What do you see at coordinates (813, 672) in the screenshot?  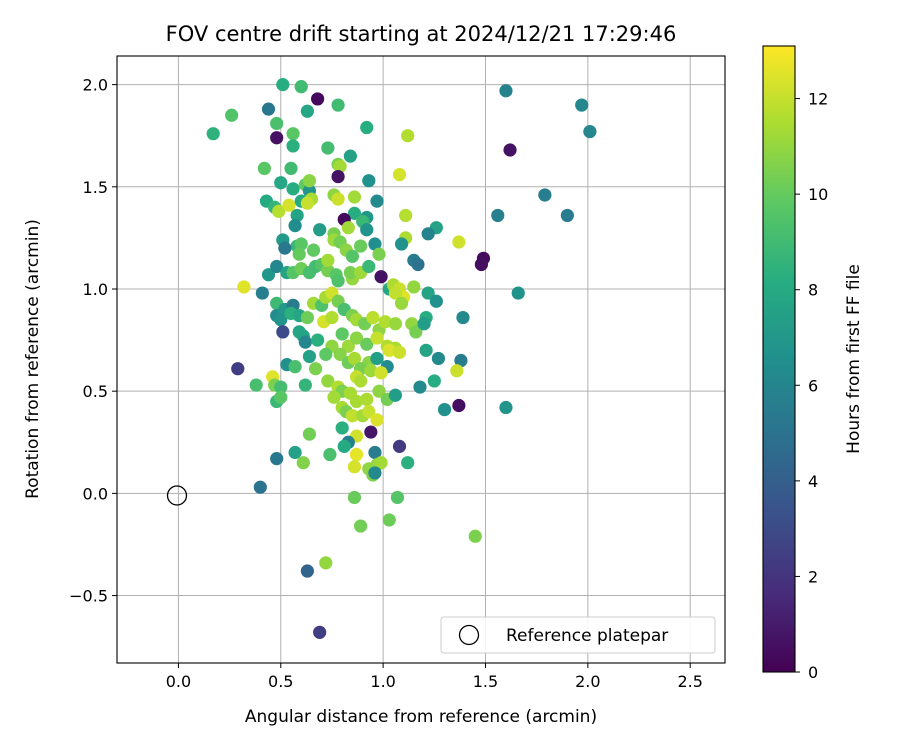 I see `colorbar-tick-label: 0` at bounding box center [813, 672].